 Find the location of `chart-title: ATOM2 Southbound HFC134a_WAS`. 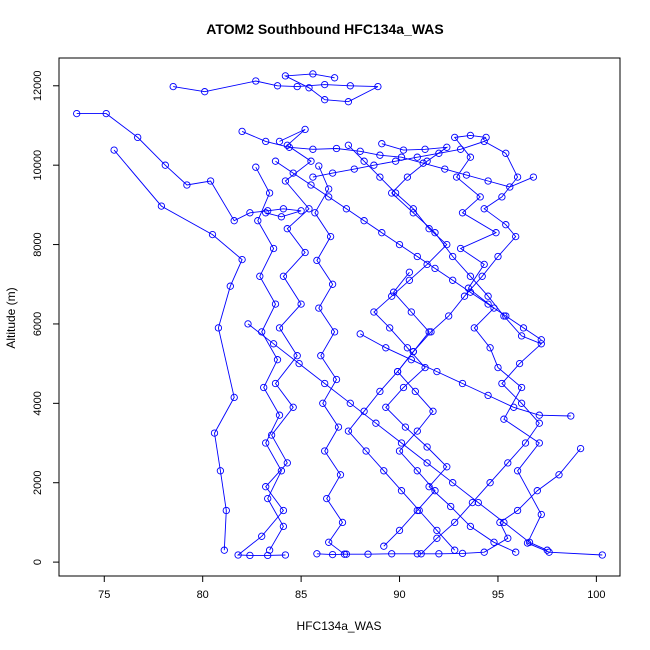

chart-title: ATOM2 Southbound HFC134a_WAS is located at coordinates (325, 29).